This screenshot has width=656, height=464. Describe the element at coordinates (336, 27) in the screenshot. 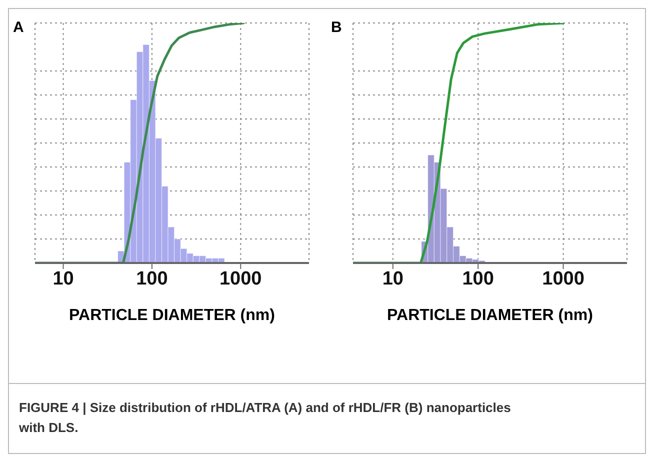

I see `chart-title: B` at that location.